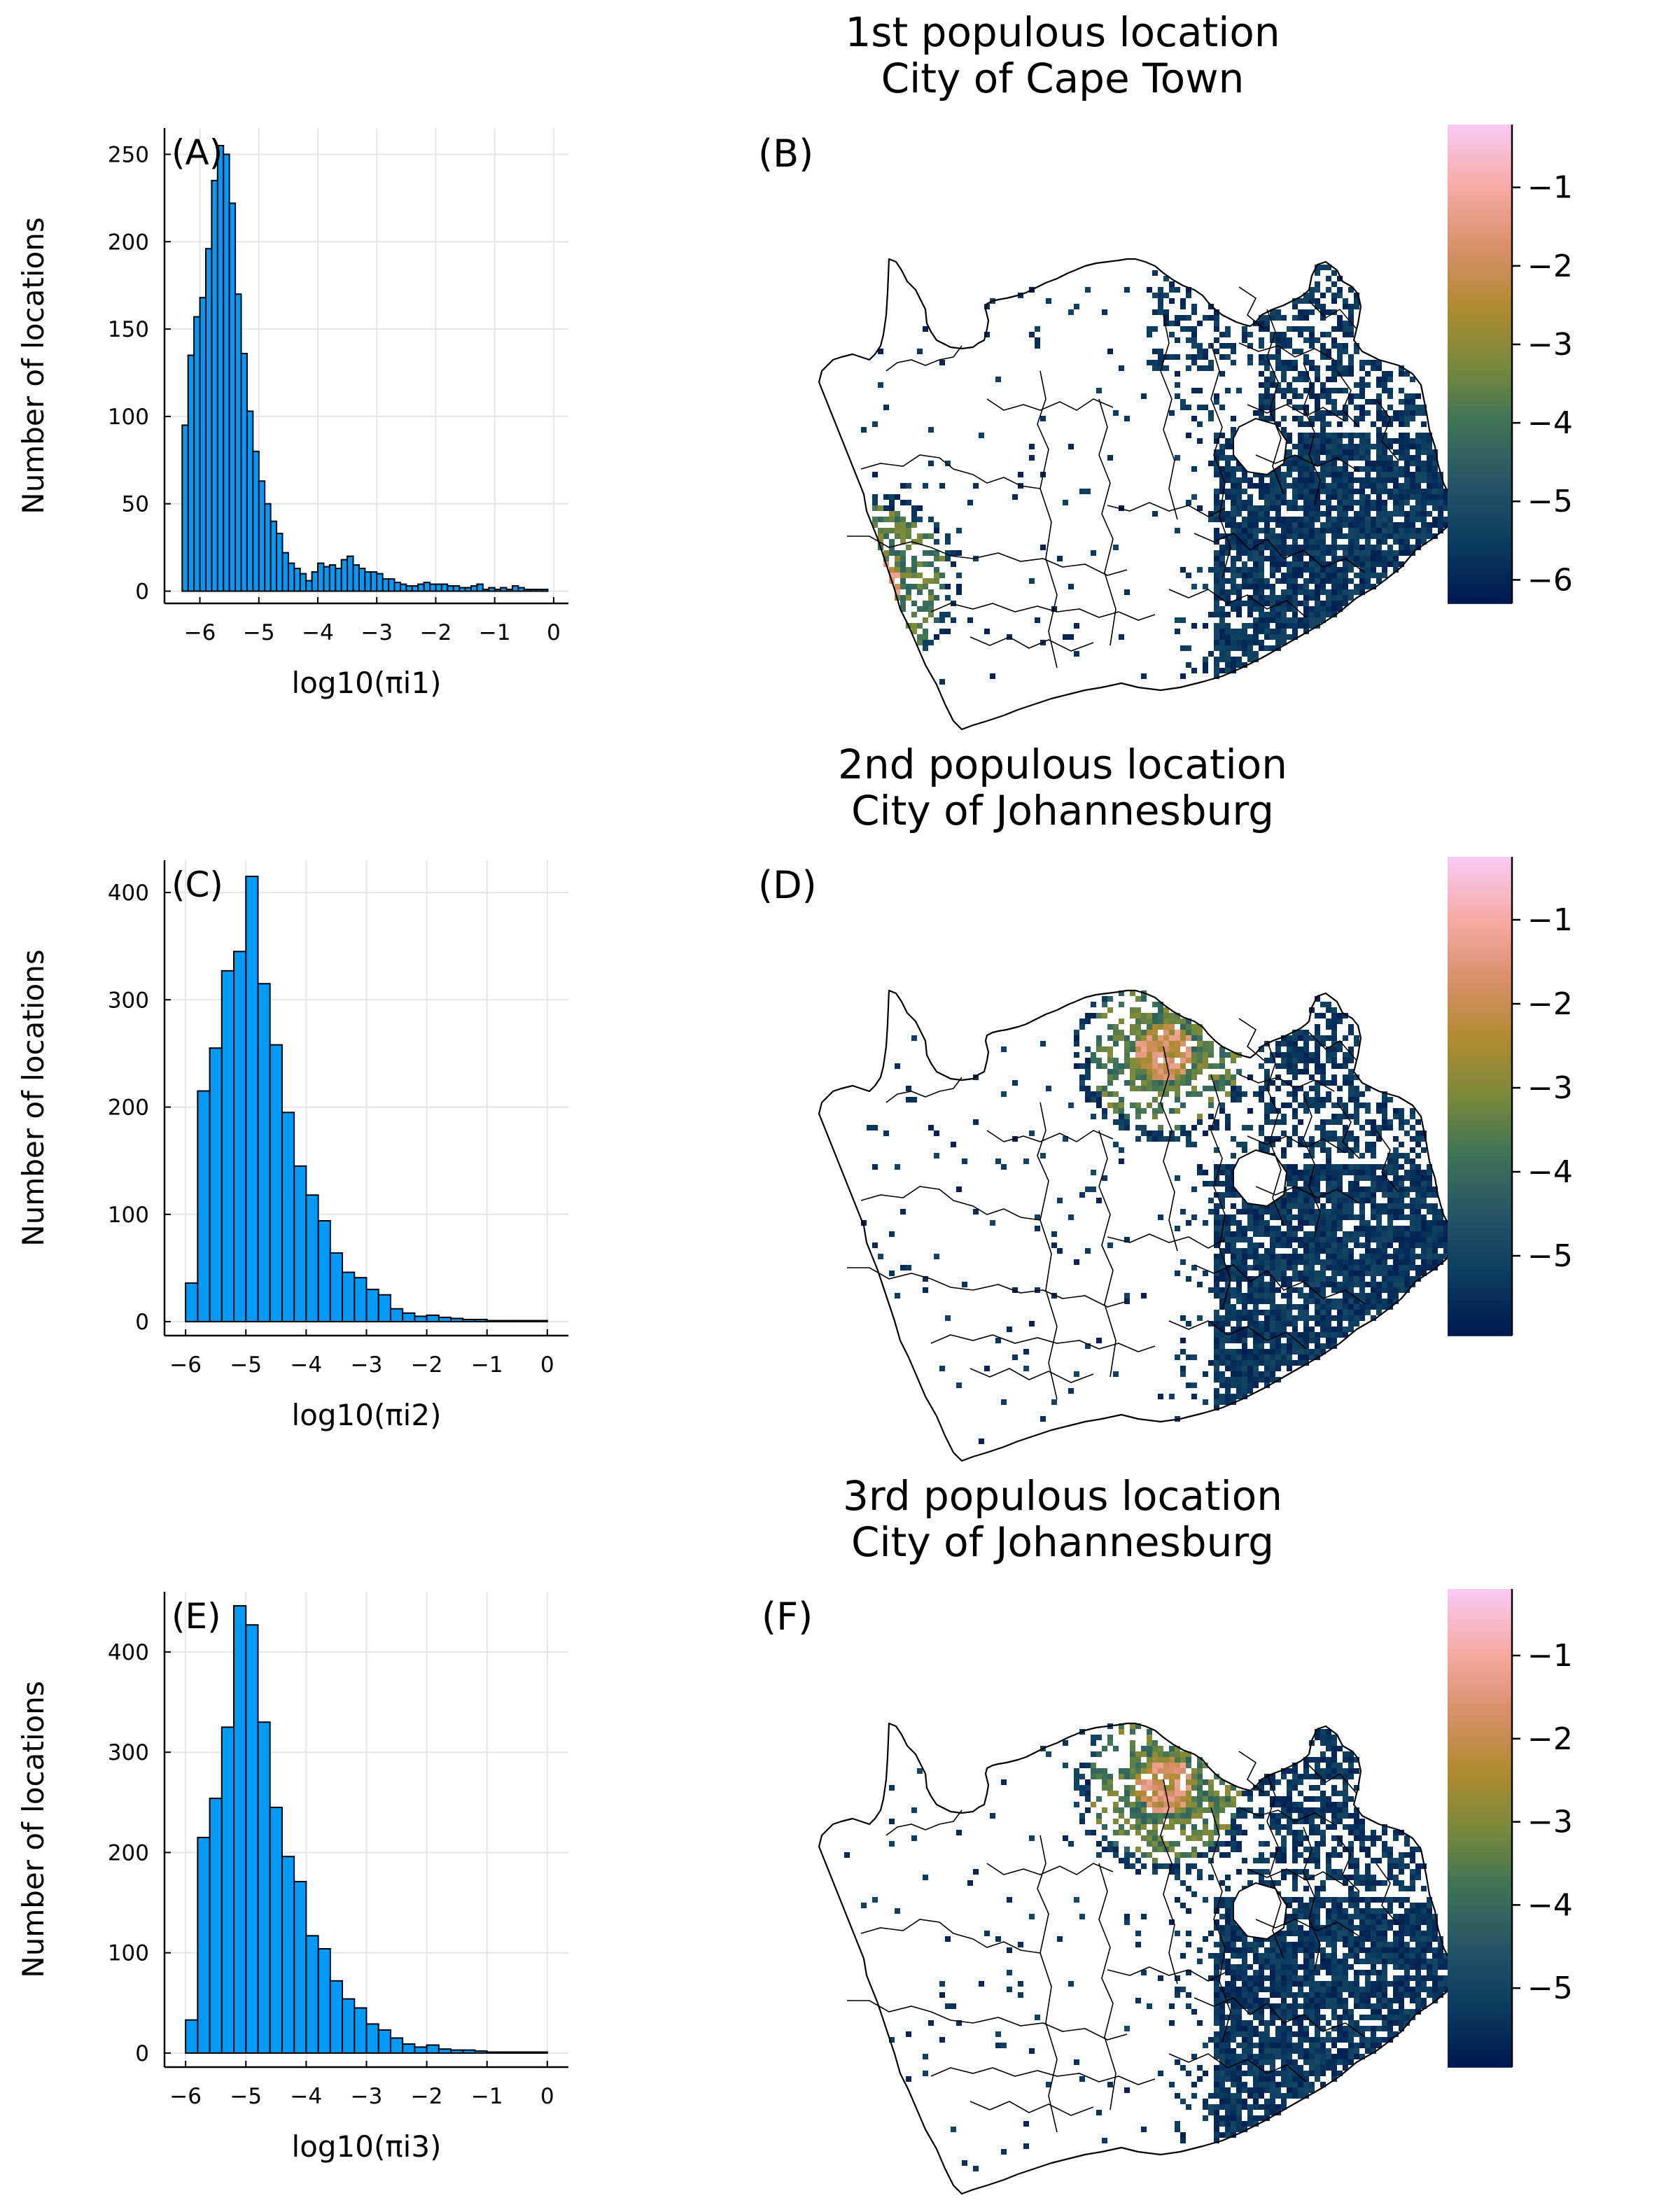  I want to click on map-title-line: City of Cape Town, so click(1063, 78).